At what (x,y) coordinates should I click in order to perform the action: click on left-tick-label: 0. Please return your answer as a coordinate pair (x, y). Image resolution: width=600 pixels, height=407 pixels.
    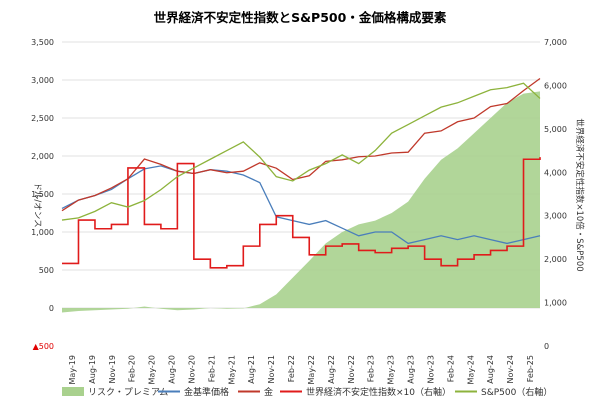
    Looking at the image, I should click on (51, 308).